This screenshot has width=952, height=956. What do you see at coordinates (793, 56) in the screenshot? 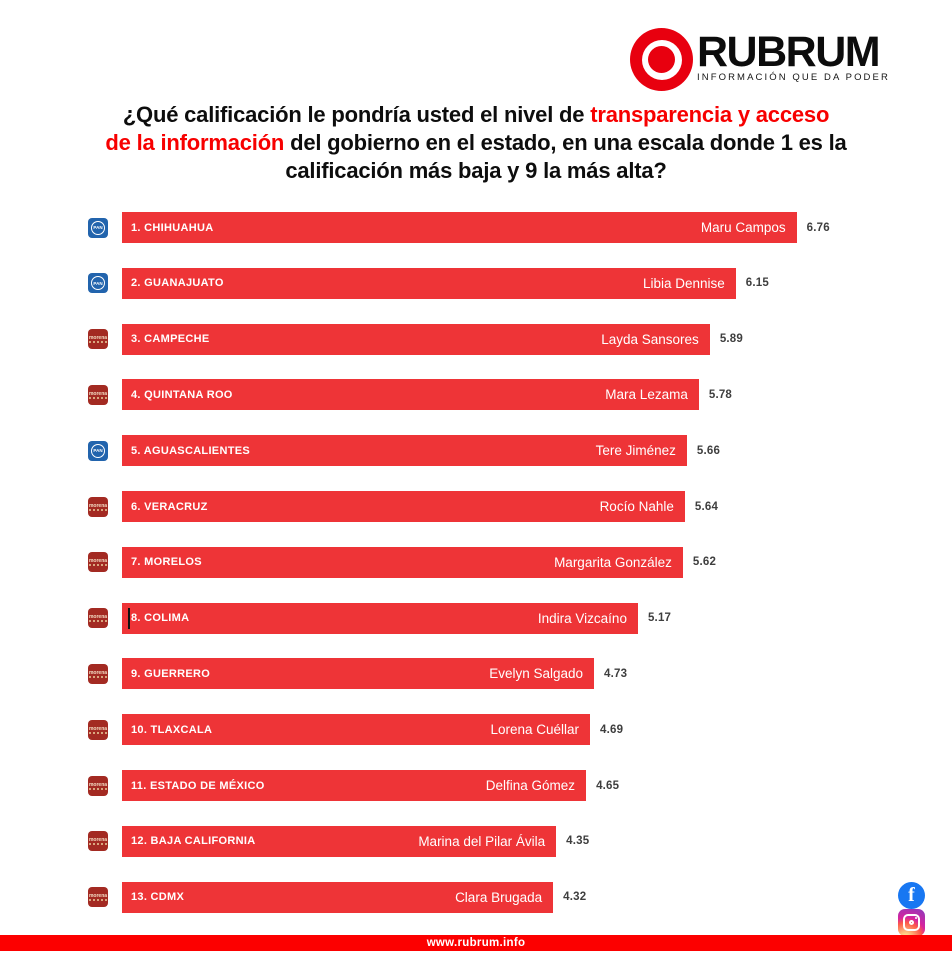
I see `brand-text: RUBRUM INFORMACIÓN QUE DA PODER` at bounding box center [793, 56].